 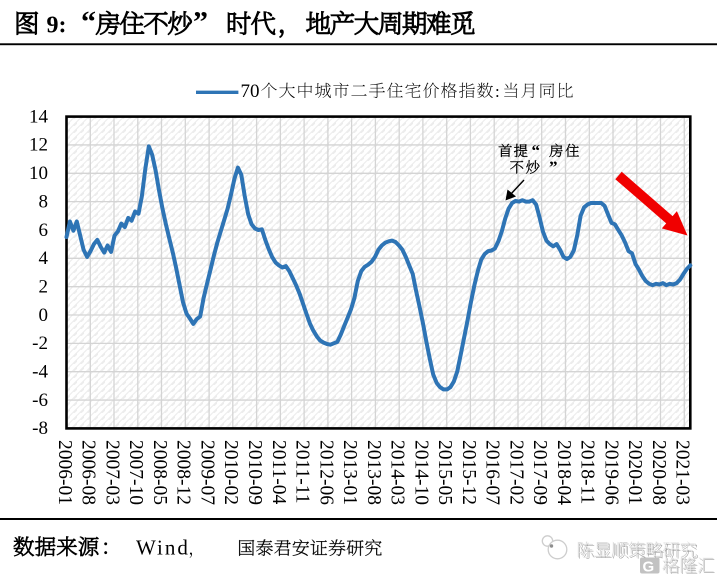 What do you see at coordinates (40, 400) in the screenshot?
I see `svg-text: -6` at bounding box center [40, 400].